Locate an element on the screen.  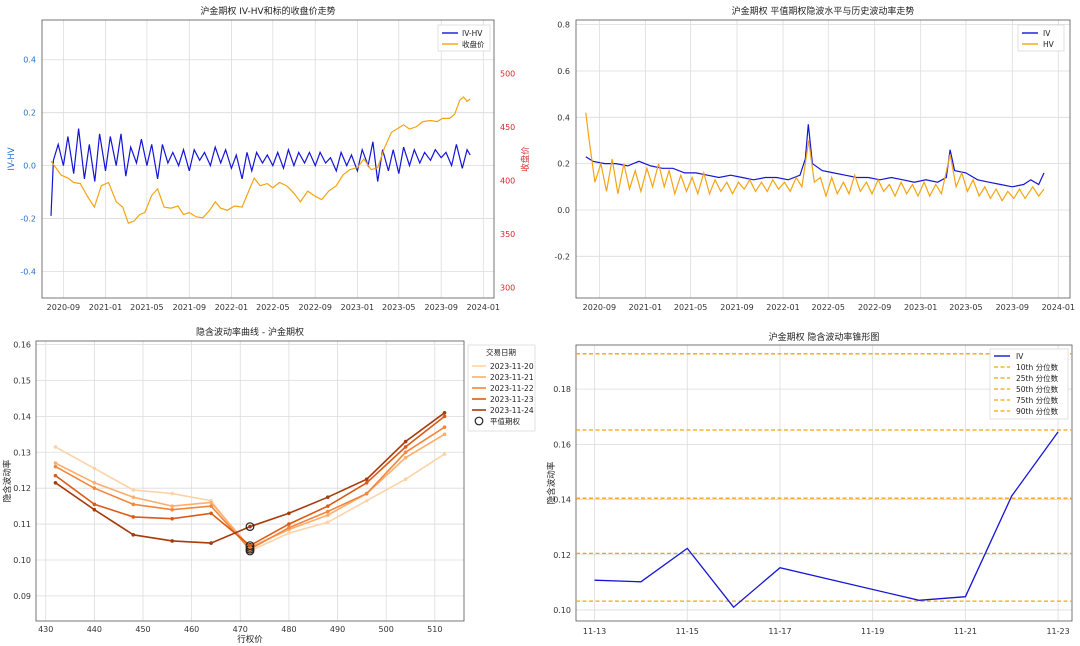
chart-title: 沪金期权 隐含波动率锥形图 is located at coordinates (824, 337).